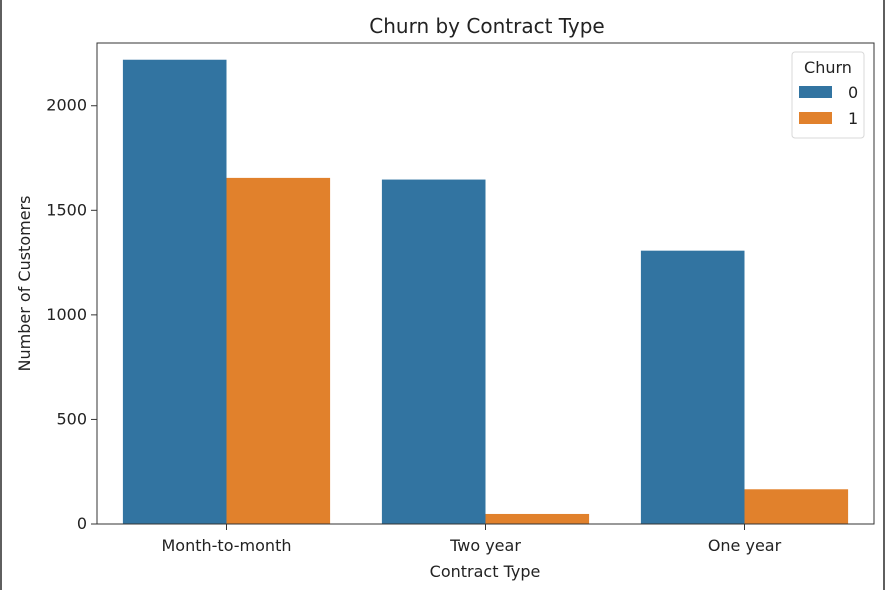  Describe the element at coordinates (853, 92) in the screenshot. I see `legend-label-0: 0` at that location.